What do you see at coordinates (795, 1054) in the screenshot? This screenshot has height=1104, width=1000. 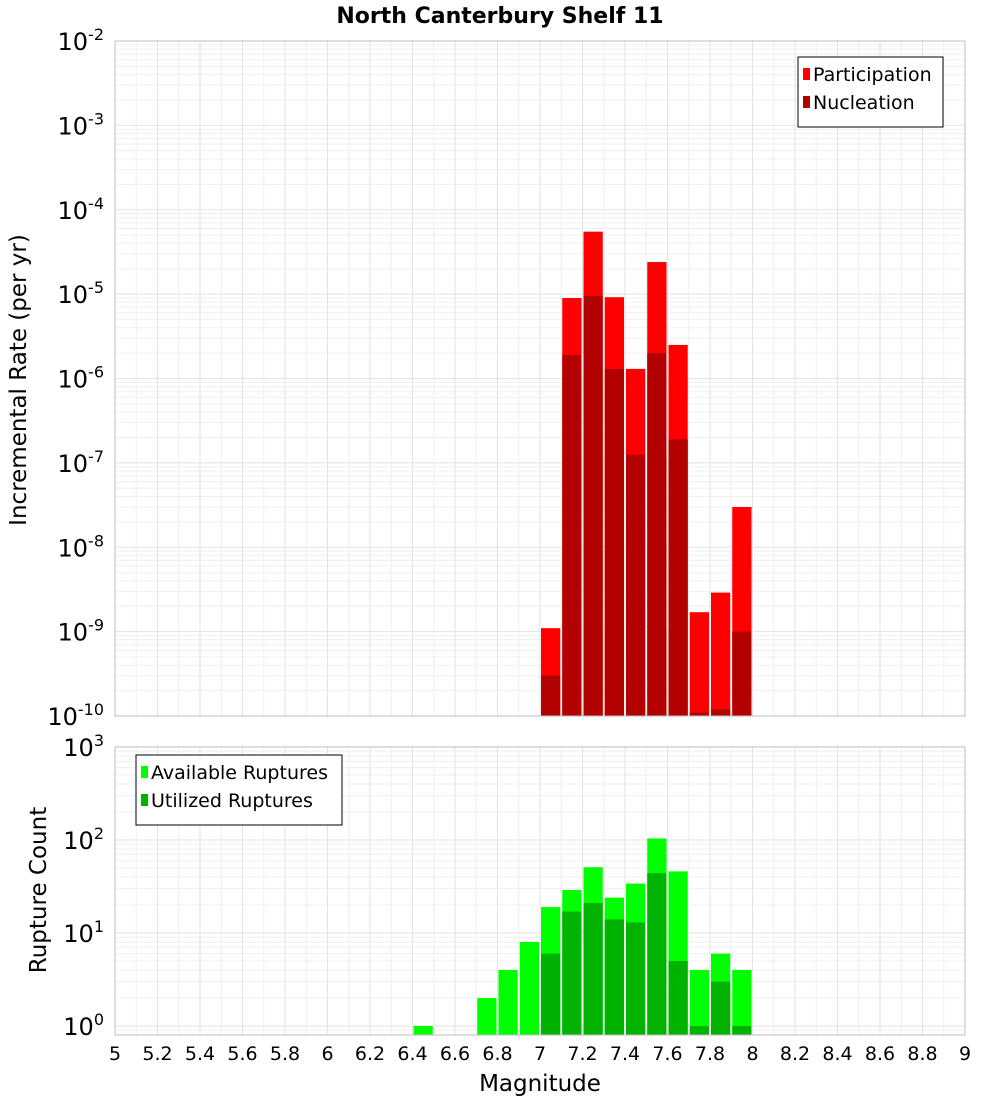 I see `x-tick-label: 8.2` at bounding box center [795, 1054].